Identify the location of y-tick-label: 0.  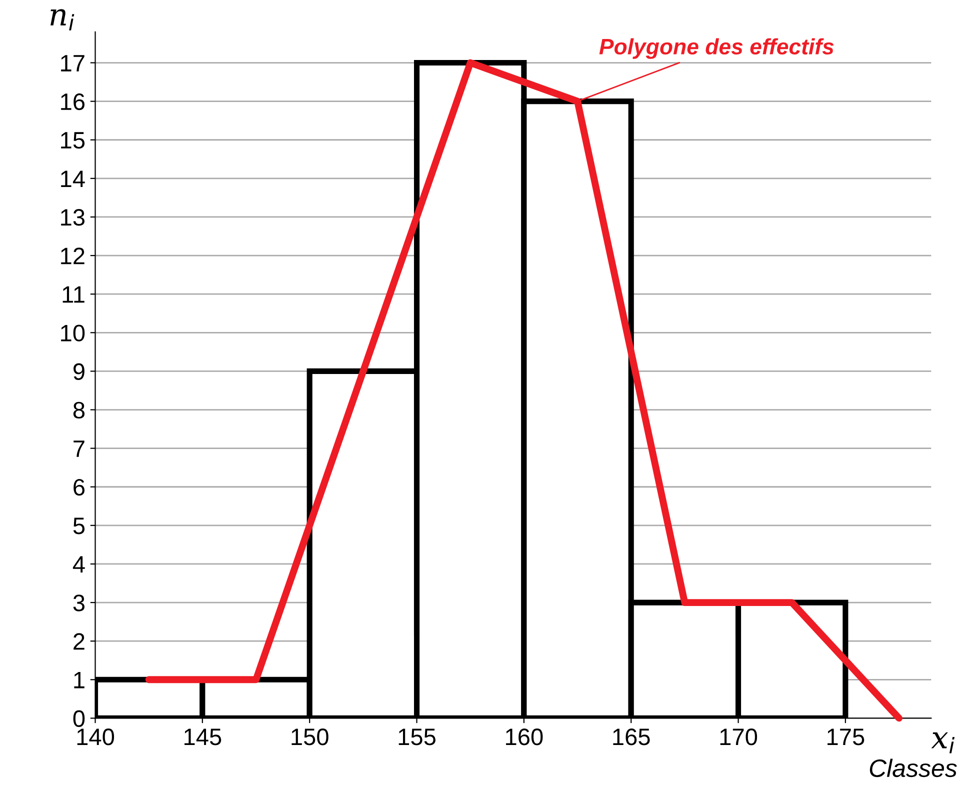
(79, 718).